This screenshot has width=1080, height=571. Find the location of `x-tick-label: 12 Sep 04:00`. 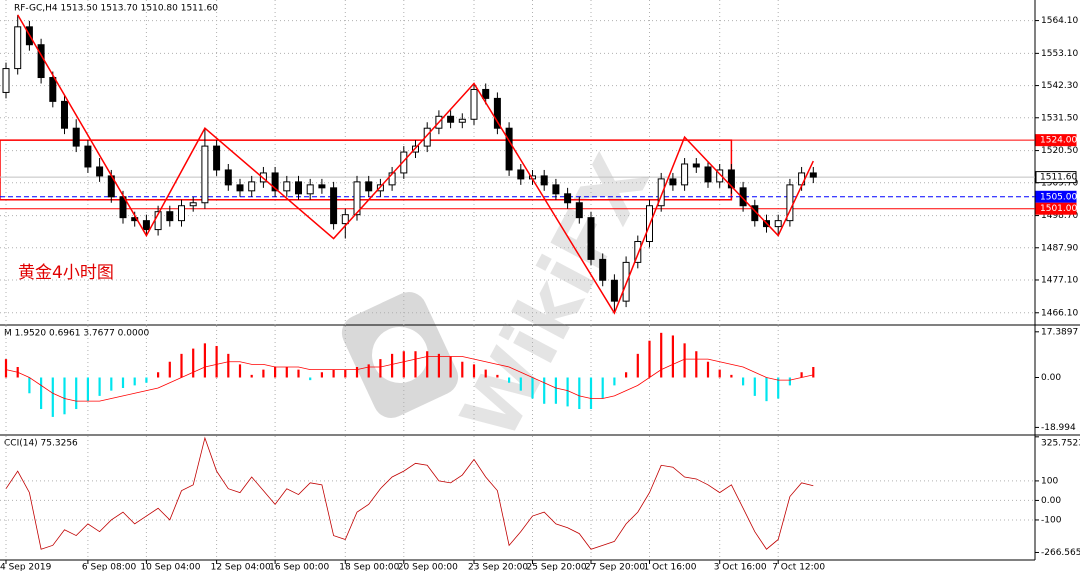

x-tick-label: 12 Sep 04:00 is located at coordinates (241, 567).